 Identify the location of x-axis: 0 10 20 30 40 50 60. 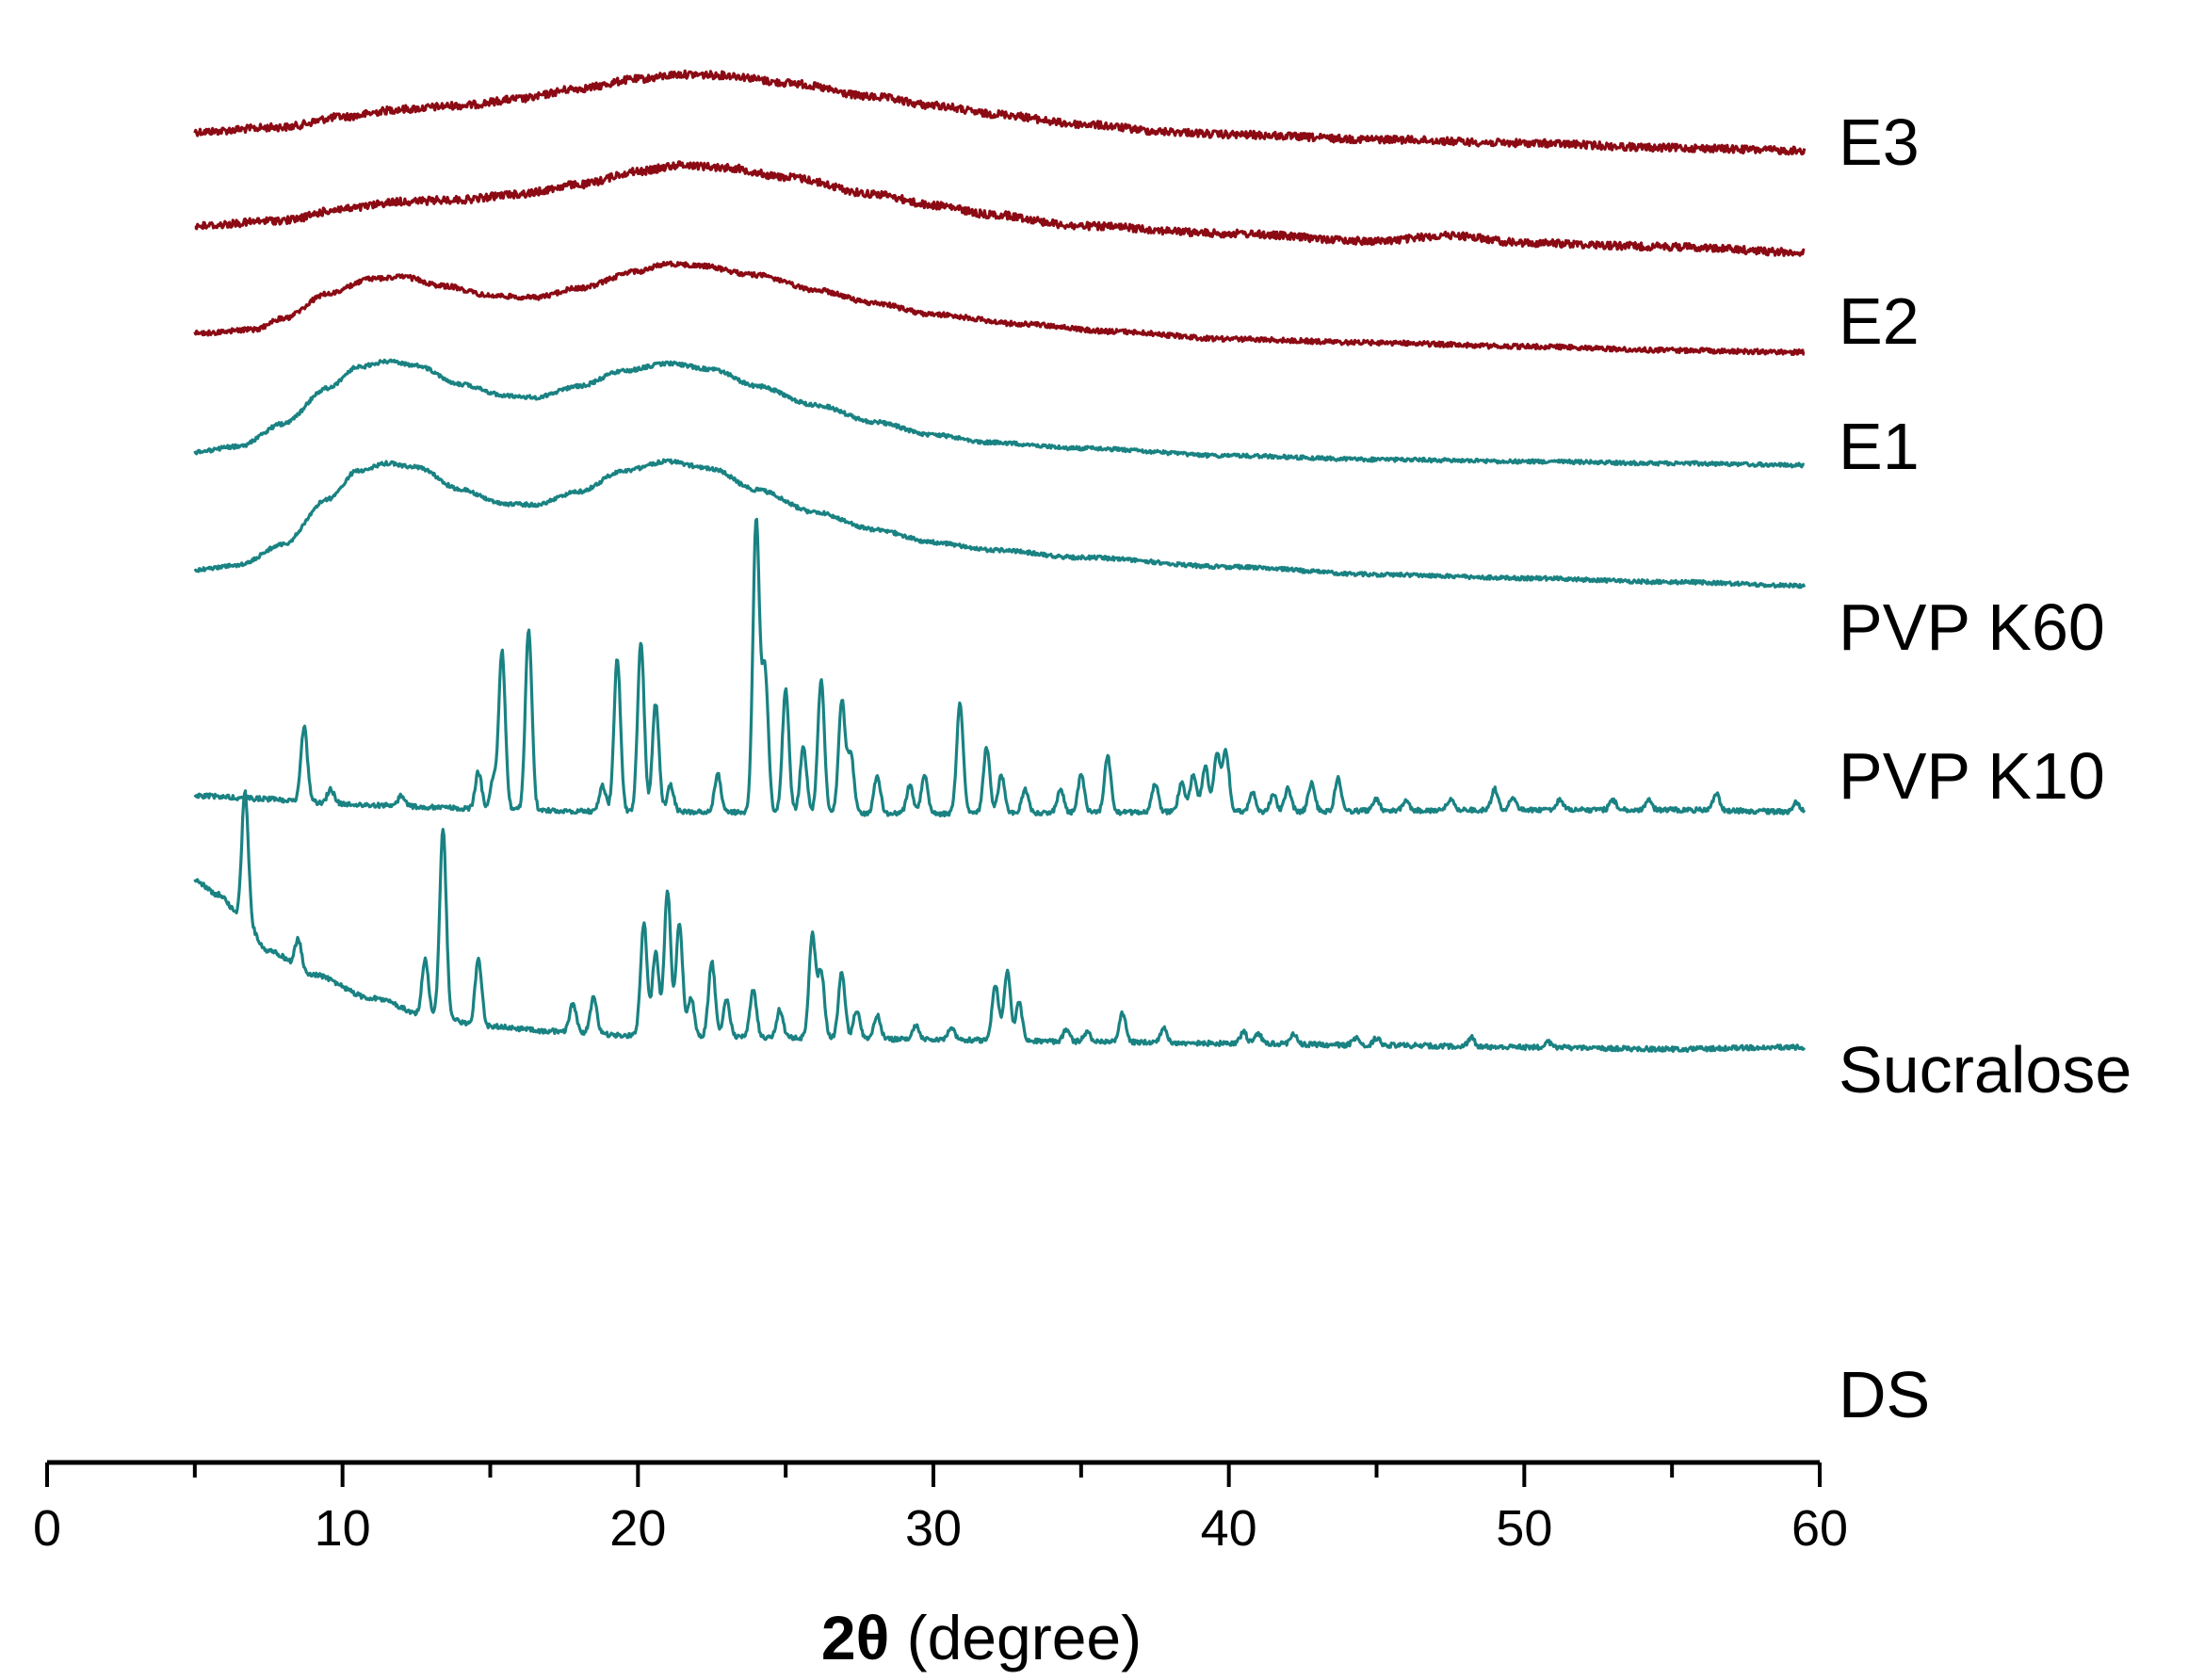
(940, 1509).